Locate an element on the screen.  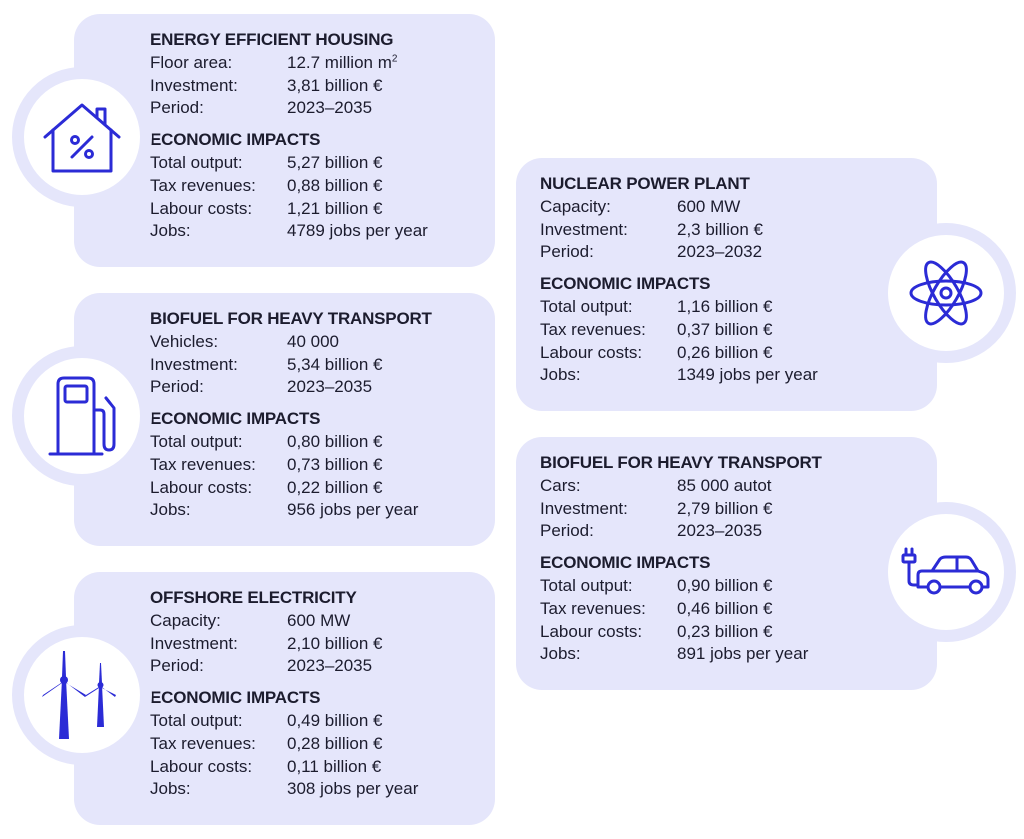
atom-icon is located at coordinates (946, 293).